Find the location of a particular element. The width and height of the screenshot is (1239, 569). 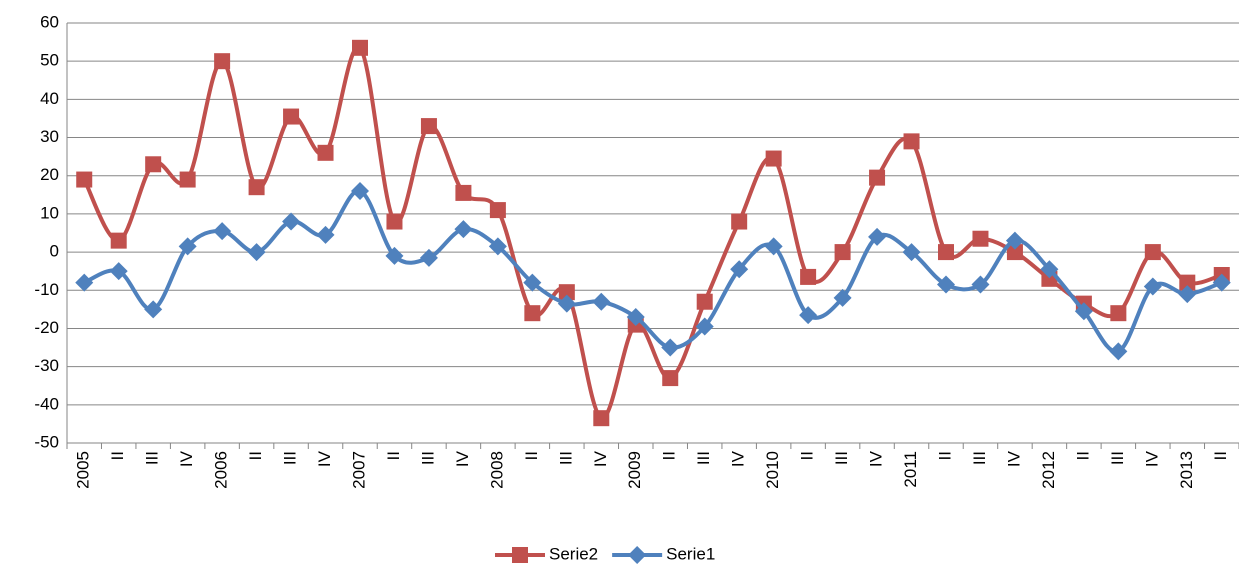

y-tick-label: -50 is located at coordinates (46, 441).